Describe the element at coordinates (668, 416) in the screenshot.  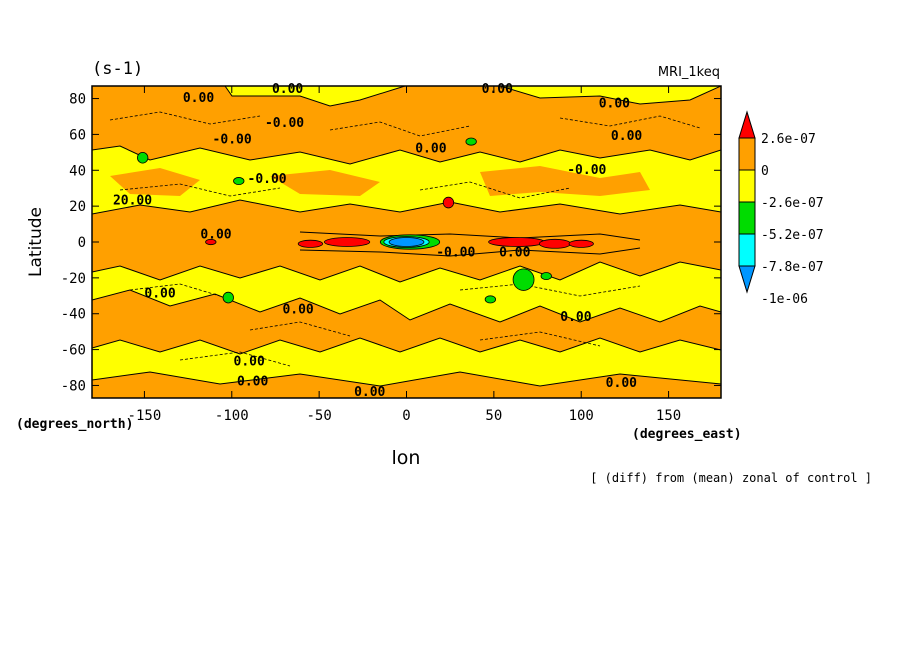
I see `x-tick-label: 150` at that location.